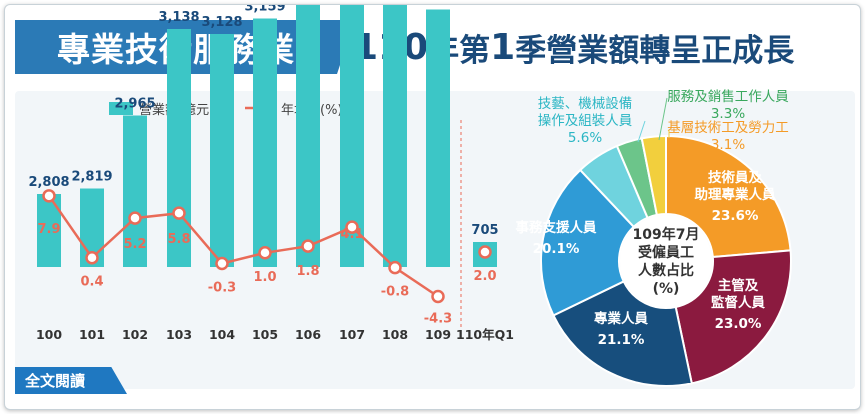 Image resolution: width=865 pixels, height=414 pixels. Describe the element at coordinates (222, 334) in the screenshot. I see `x-tick-label: 104` at that location.